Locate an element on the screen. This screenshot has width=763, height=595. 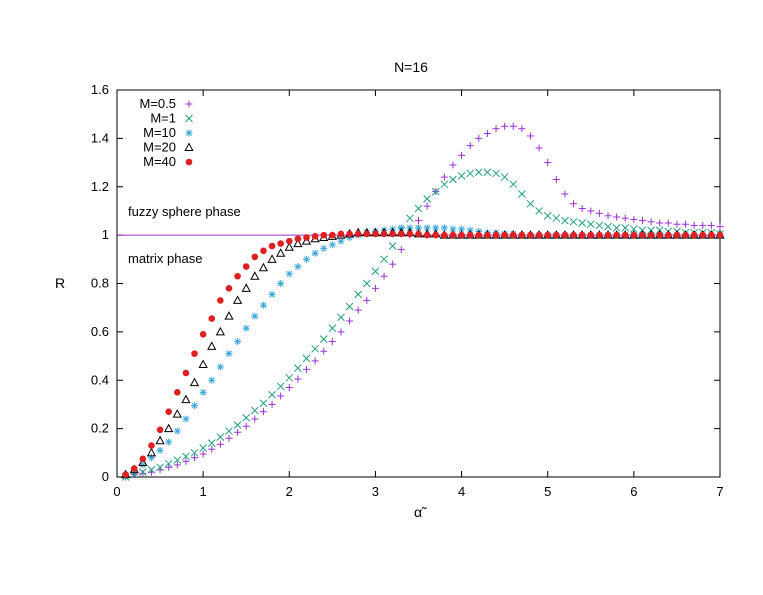
chart-title: N=16 is located at coordinates (411, 67).